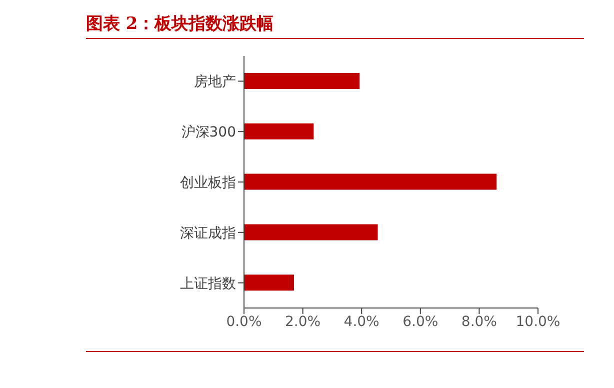 This screenshot has width=614, height=388. What do you see at coordinates (208, 132) in the screenshot?
I see `y-tick-label: 沪深300` at bounding box center [208, 132].